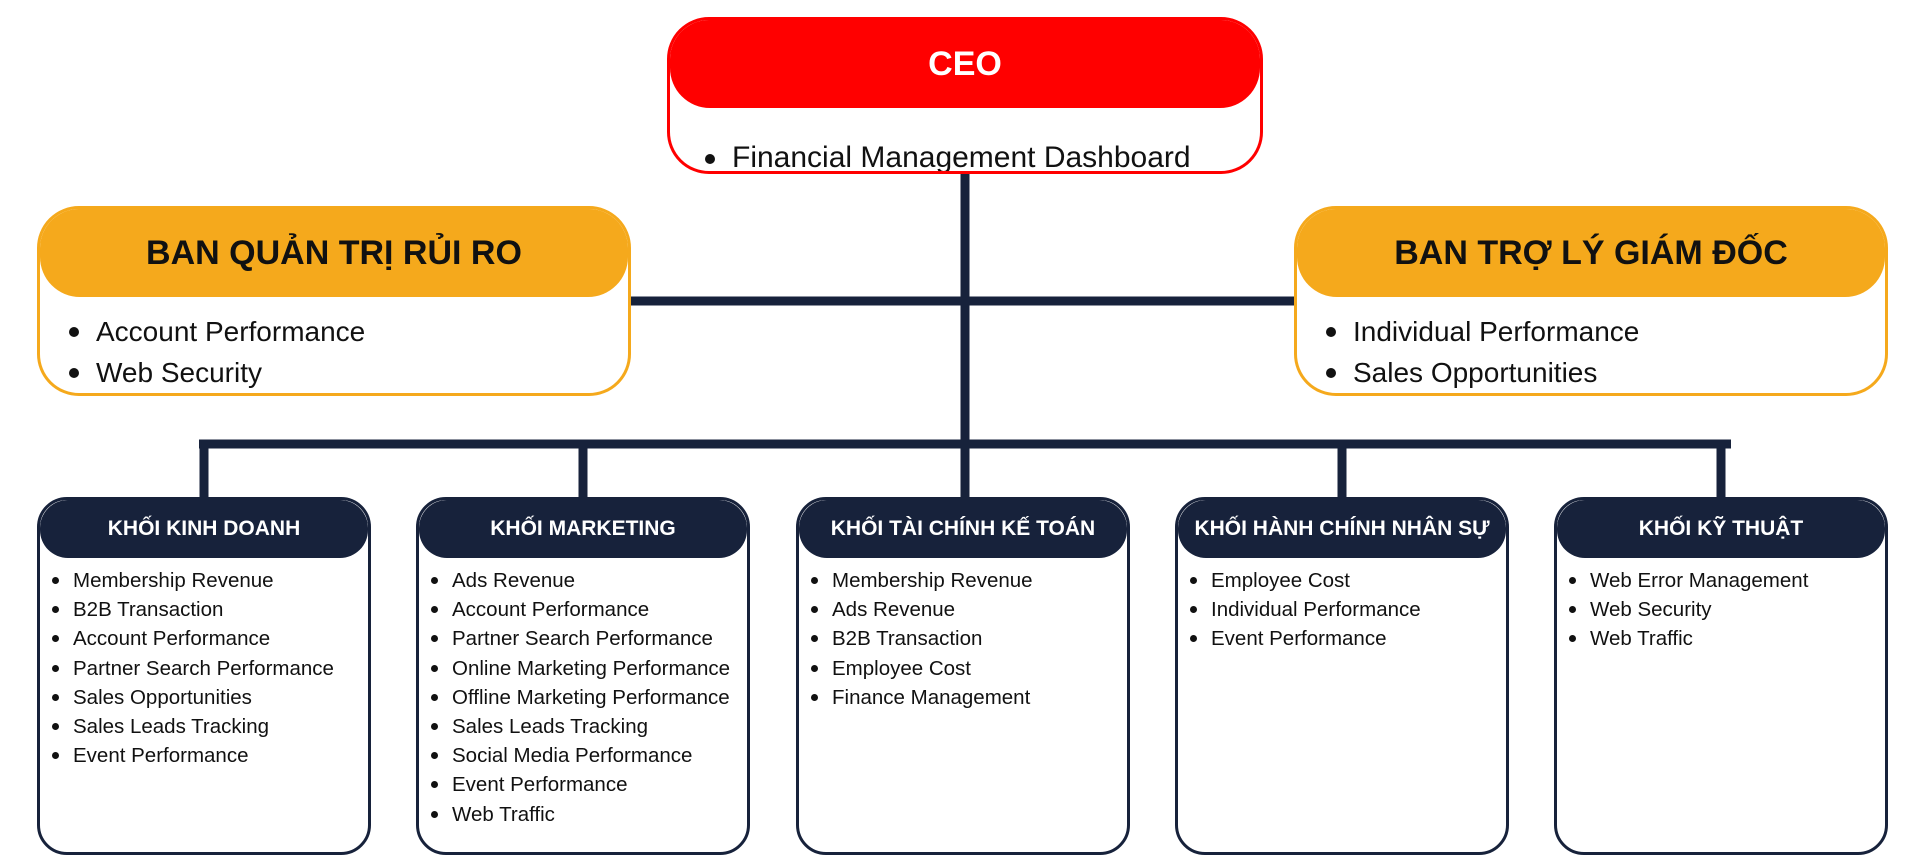 Image resolution: width=1920 pixels, height=866 pixels. I want to click on ceo-title: CEO, so click(965, 64).